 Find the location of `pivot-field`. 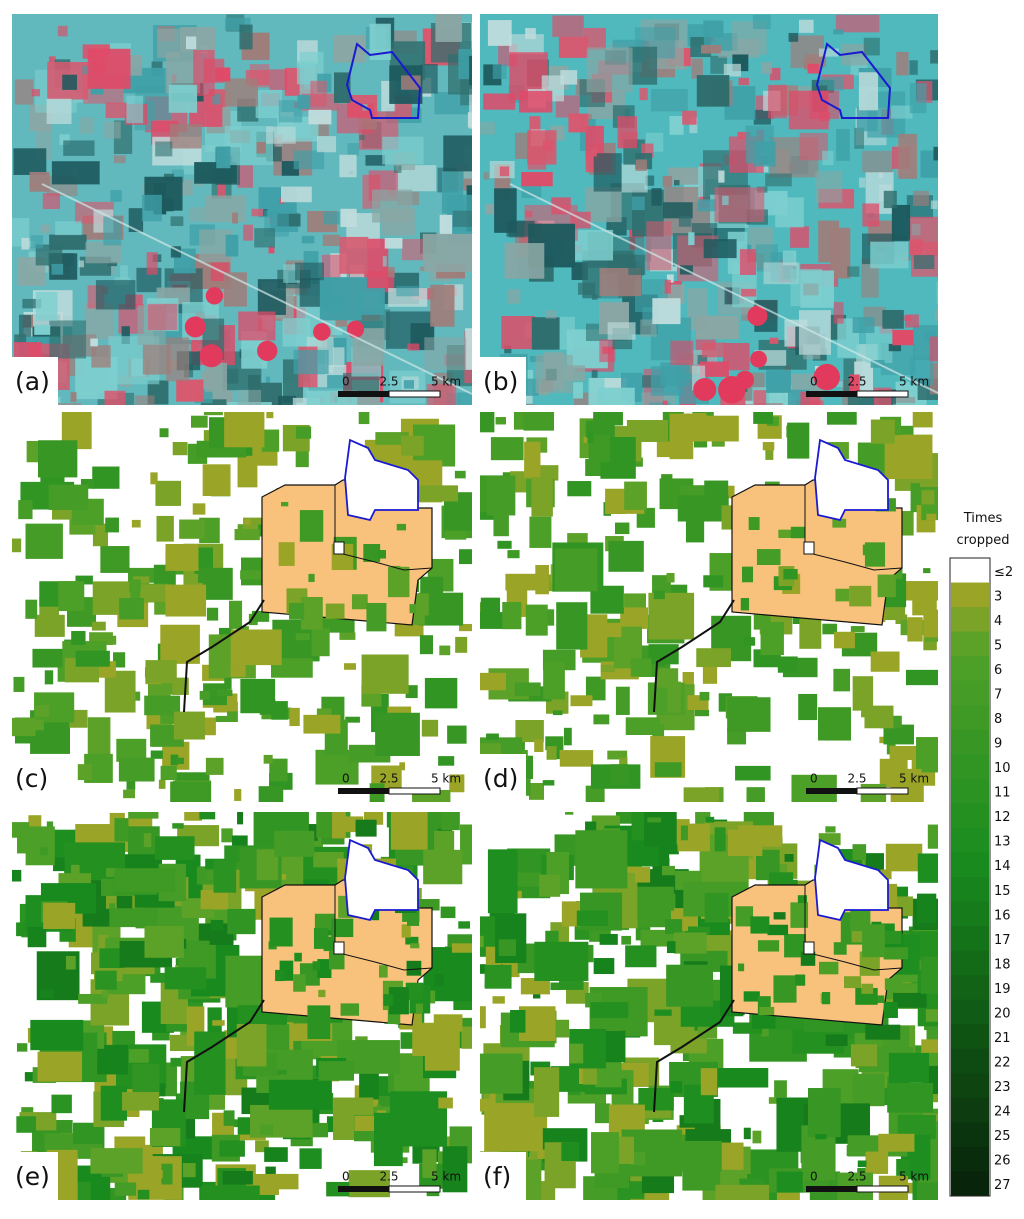

pivot-field is located at coordinates (757, 315).